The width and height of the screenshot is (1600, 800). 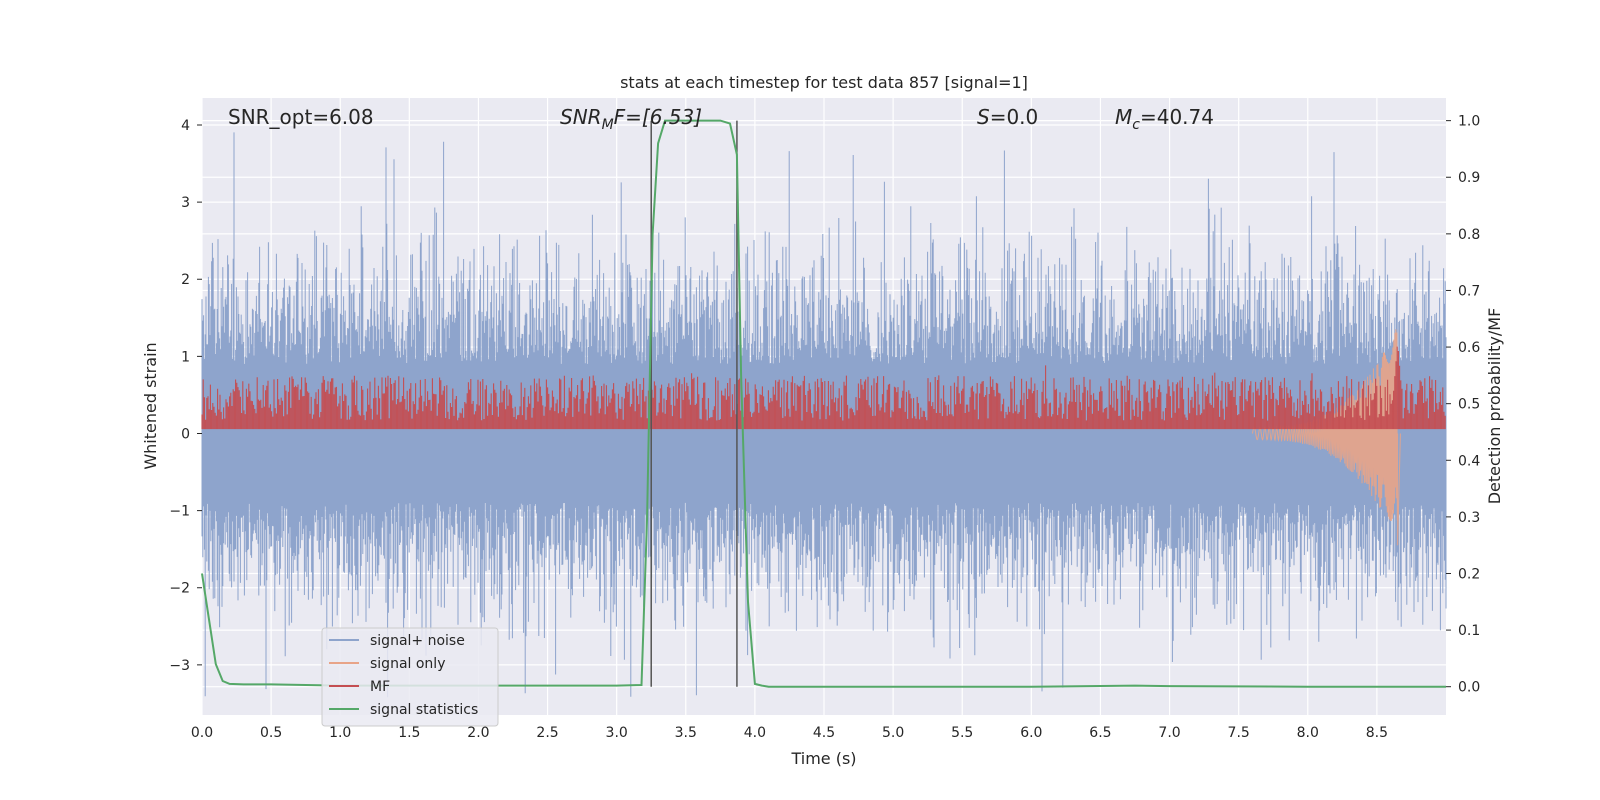 I want to click on y-tick-label: 2, so click(x=185, y=280).